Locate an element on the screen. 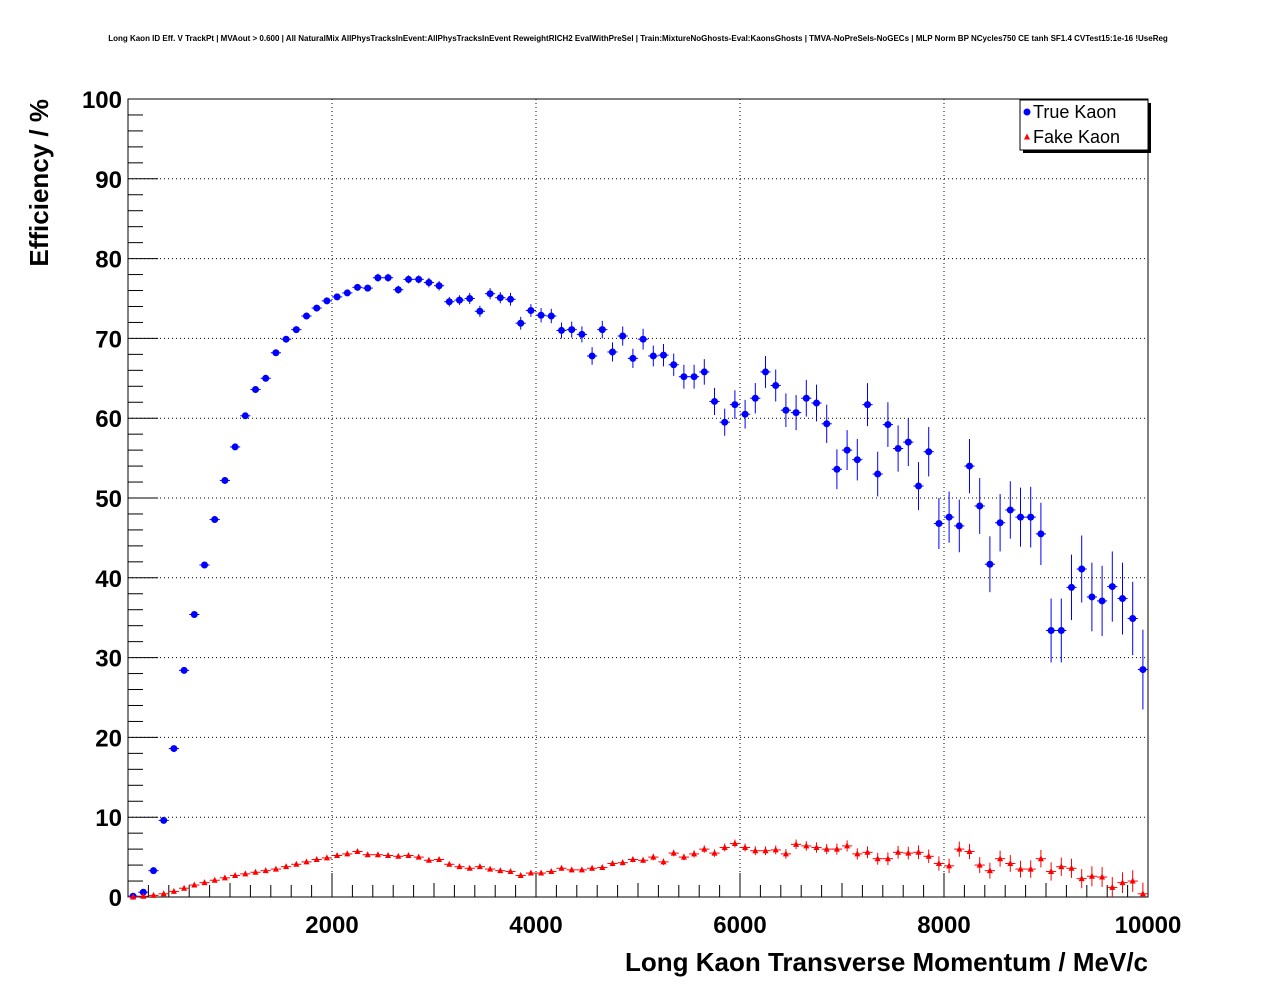  x-tick-label: 10000 is located at coordinates (1148, 925).